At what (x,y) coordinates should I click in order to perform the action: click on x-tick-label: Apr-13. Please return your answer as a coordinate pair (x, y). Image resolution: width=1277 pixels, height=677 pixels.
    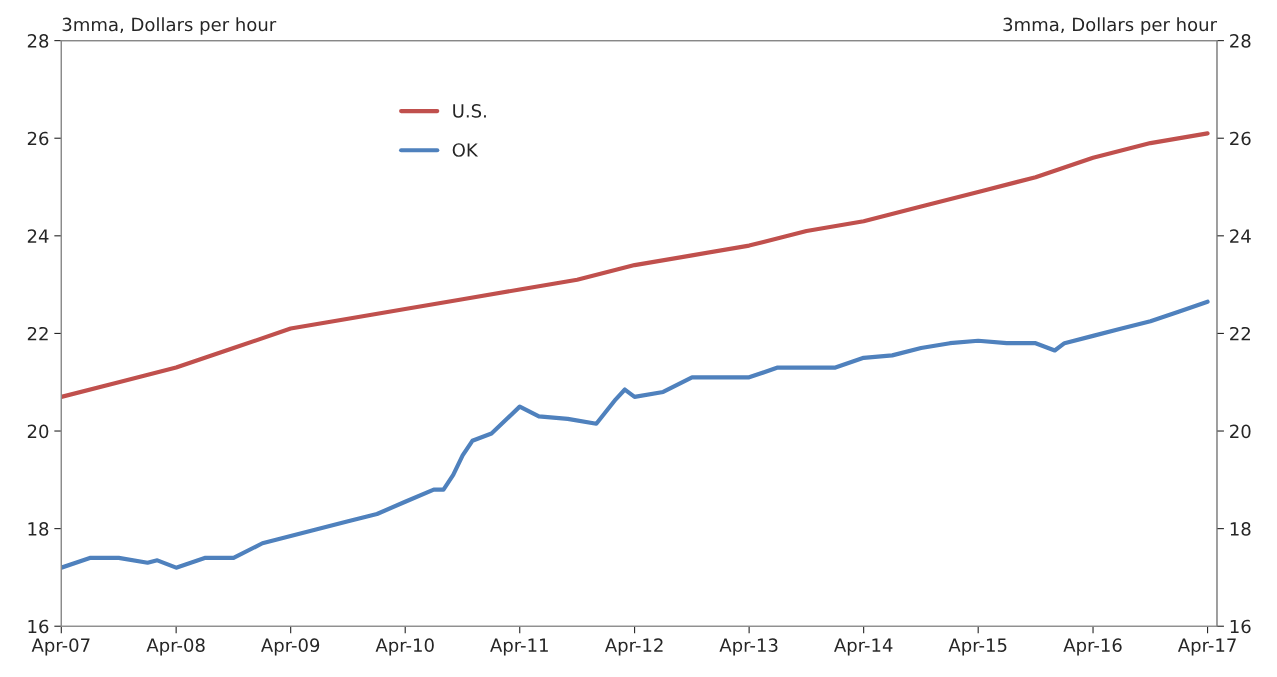
    Looking at the image, I should click on (748, 647).